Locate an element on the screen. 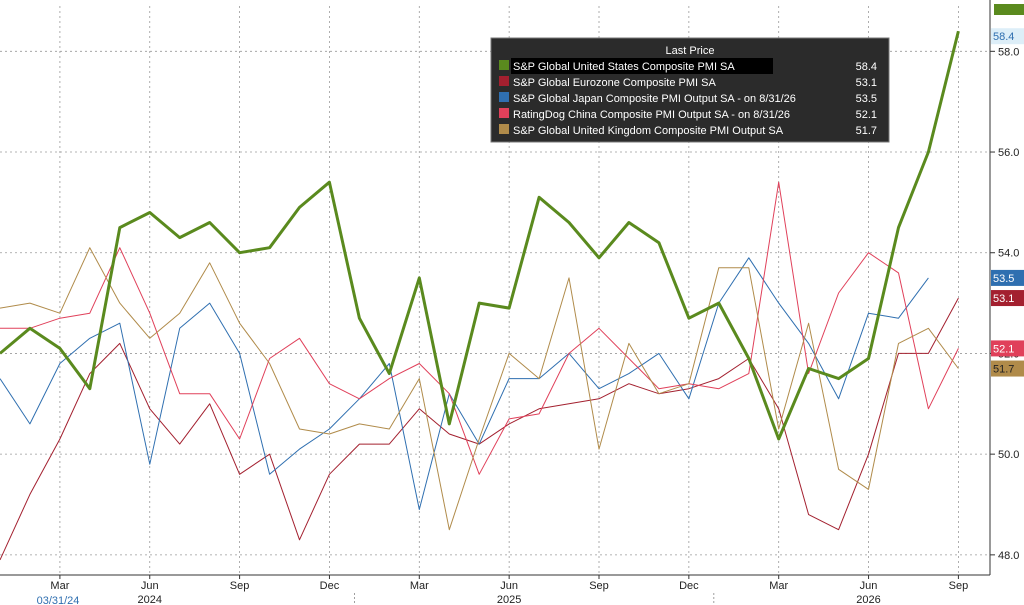 The image size is (1024, 605). legend-value: 53.1 is located at coordinates (866, 83).